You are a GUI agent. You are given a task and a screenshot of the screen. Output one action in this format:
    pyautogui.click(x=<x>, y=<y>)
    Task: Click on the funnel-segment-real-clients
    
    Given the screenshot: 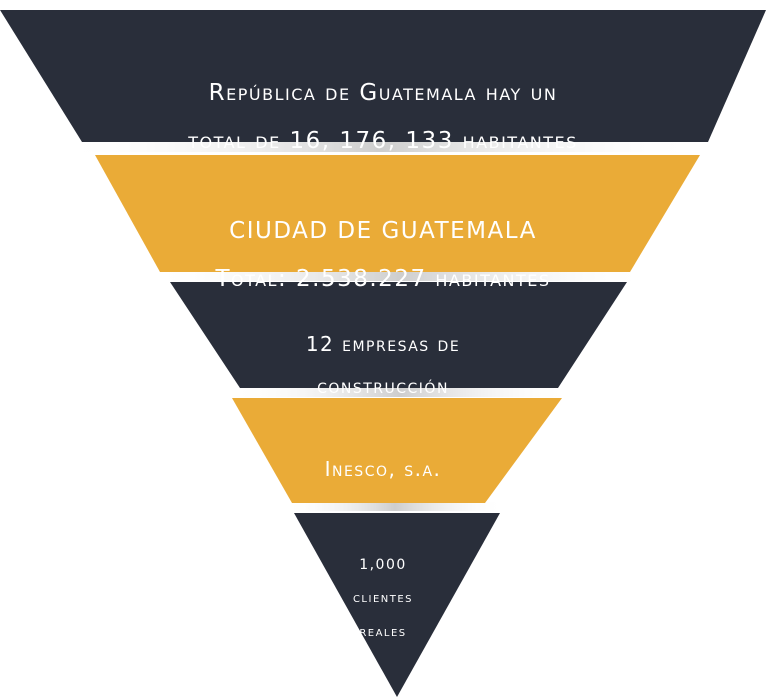 What is the action you would take?
    pyautogui.click(x=397, y=605)
    